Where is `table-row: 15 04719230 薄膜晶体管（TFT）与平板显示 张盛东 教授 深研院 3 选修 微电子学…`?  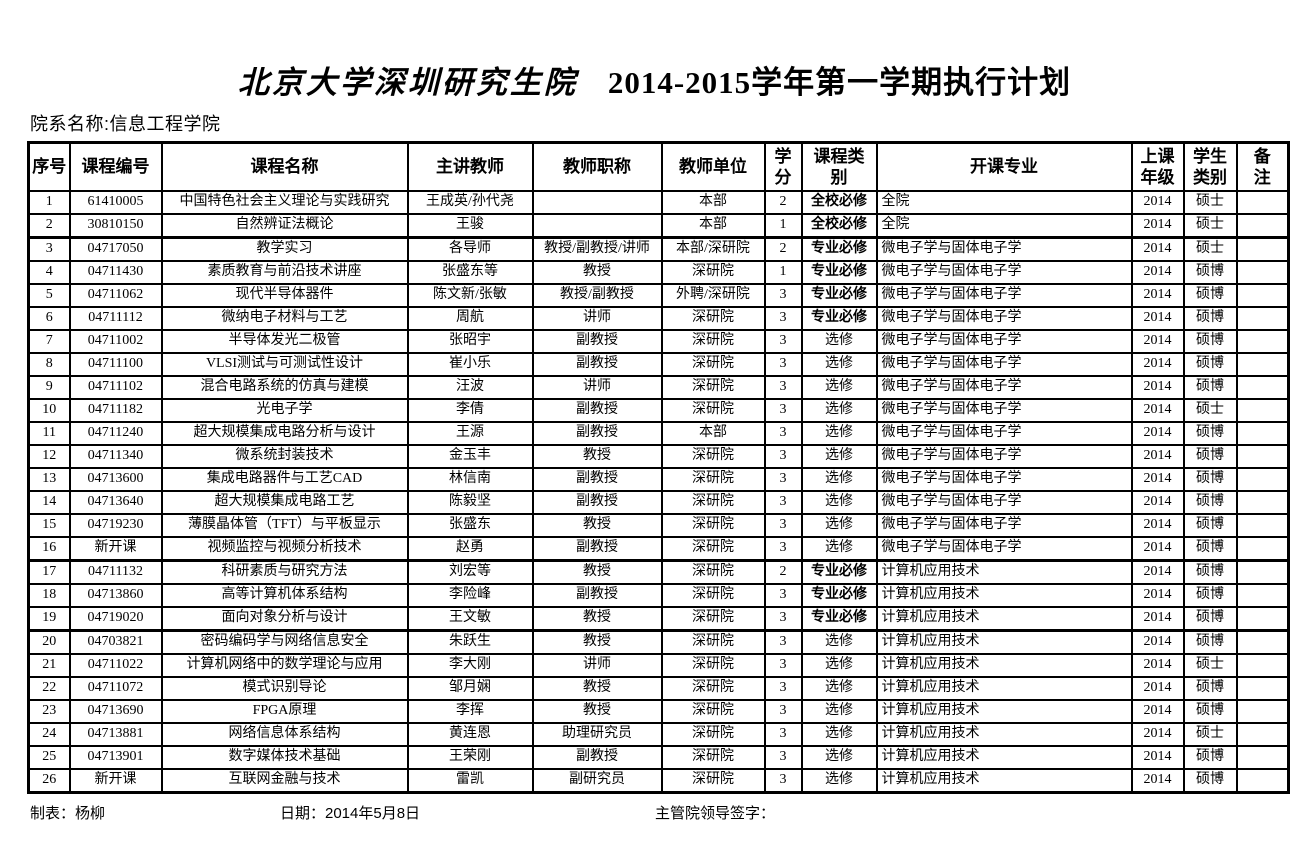
table-row: 15 04719230 薄膜晶体管（TFT）与平板显示 张盛东 教授 深研院 3 选修 微电子学… is located at coordinates (658, 525).